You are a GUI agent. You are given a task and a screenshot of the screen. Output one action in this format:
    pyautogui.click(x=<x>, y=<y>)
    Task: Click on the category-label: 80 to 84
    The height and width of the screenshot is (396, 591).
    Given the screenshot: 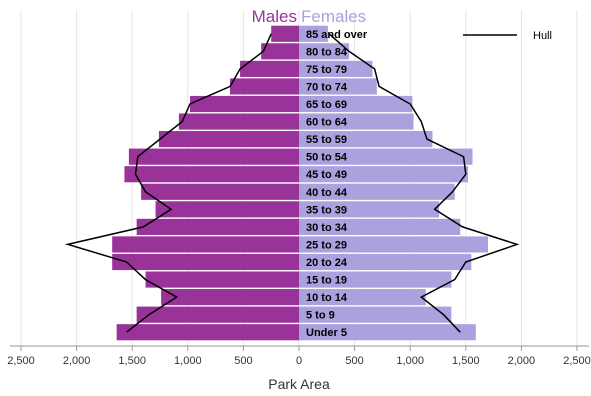 What is the action you would take?
    pyautogui.click(x=327, y=52)
    